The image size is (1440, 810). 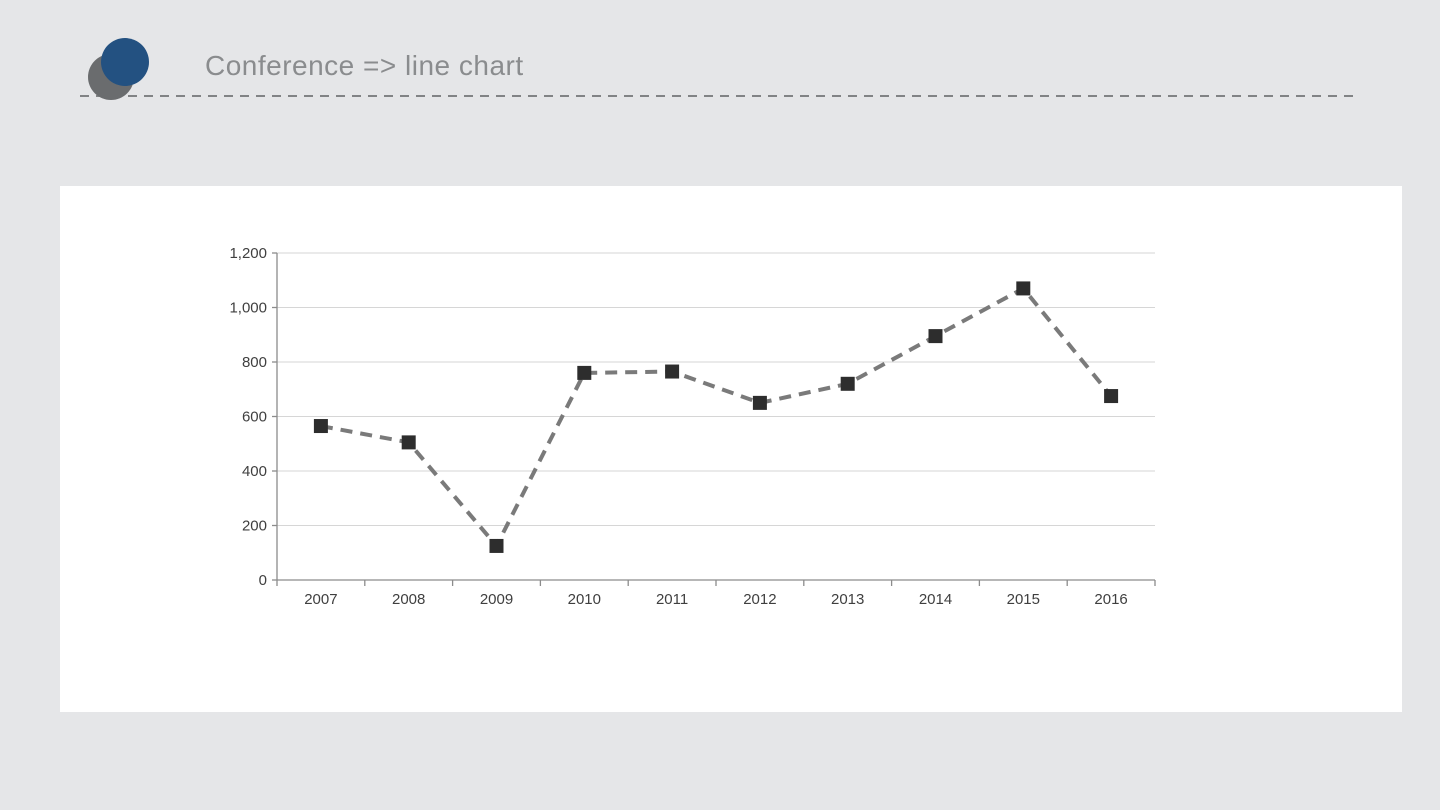 I want to click on y-tick-label: 200, so click(x=254, y=526).